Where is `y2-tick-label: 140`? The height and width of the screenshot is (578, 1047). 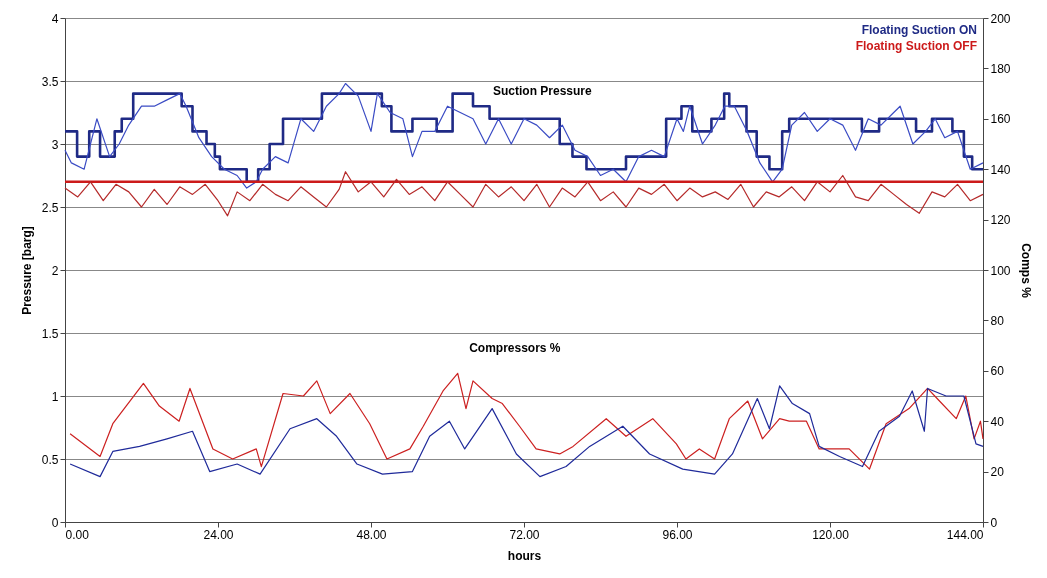 y2-tick-label: 140 is located at coordinates (1000, 169).